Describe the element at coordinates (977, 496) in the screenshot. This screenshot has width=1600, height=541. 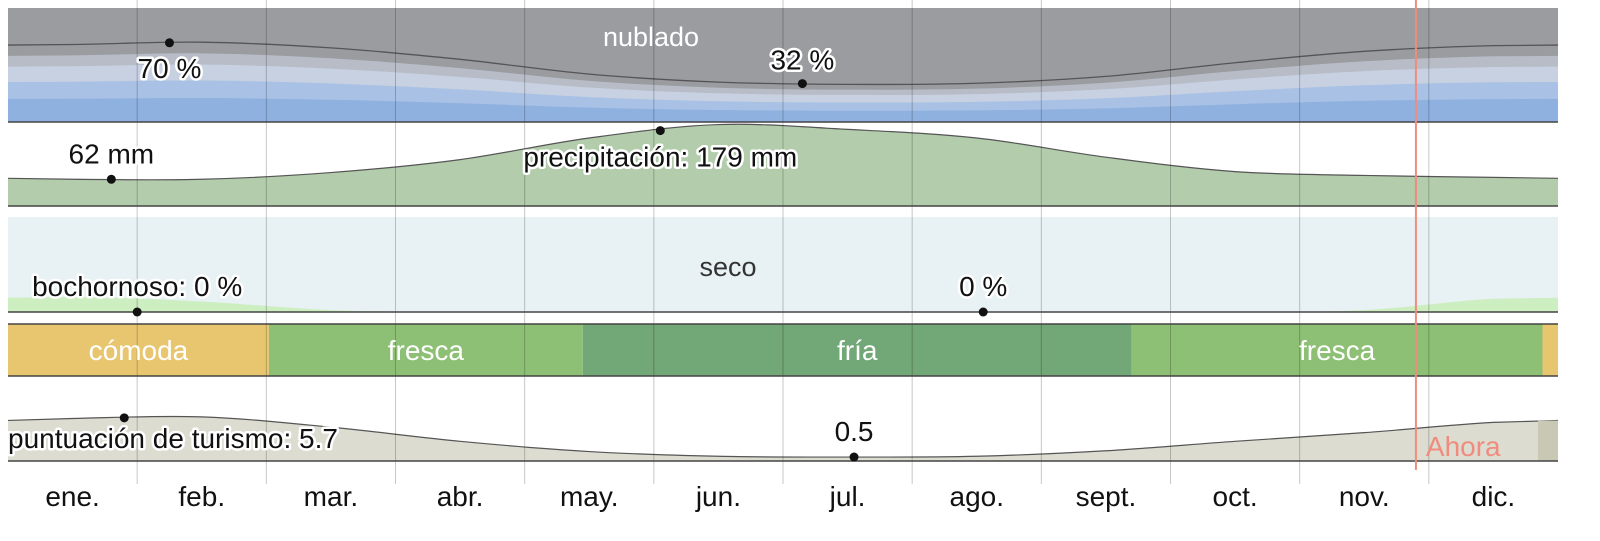
I see `month-tick-label-7: ago.` at that location.